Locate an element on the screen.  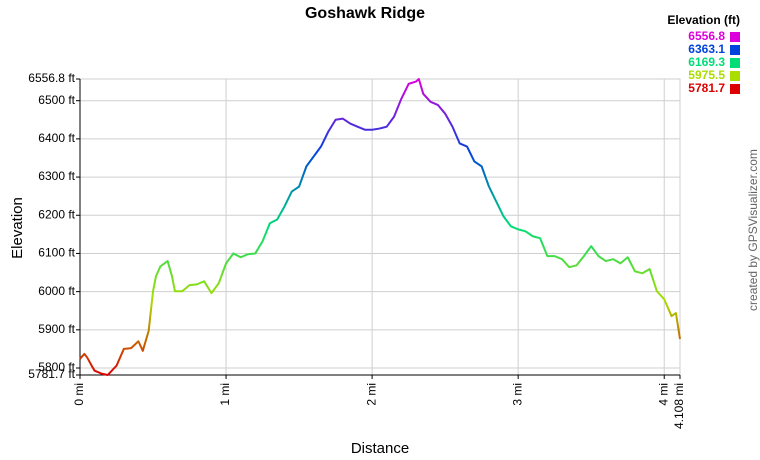
chart-title: Goshawk Ridge is located at coordinates (365, 13).